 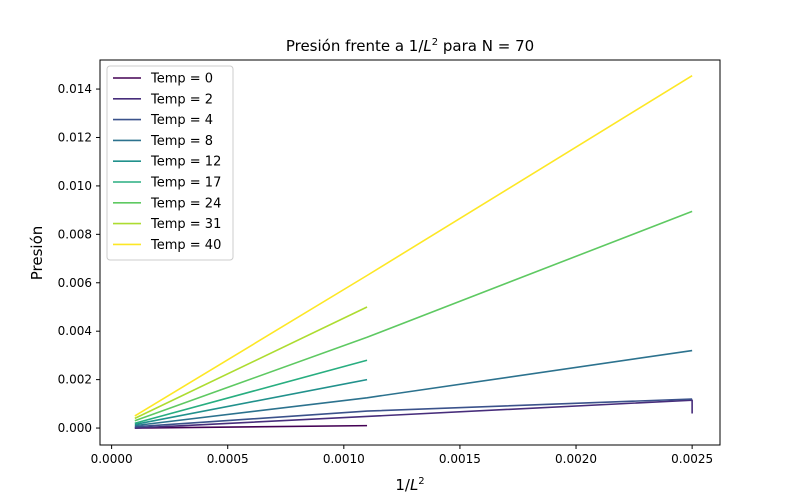 What do you see at coordinates (181, 120) in the screenshot?
I see `legend-label-2: Temp = 4` at bounding box center [181, 120].